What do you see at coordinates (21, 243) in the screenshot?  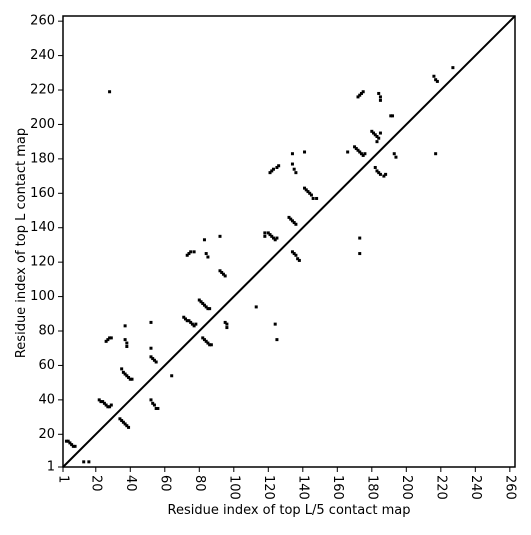 I see `y-axis-label: Residue index of top L contact map` at bounding box center [21, 243].